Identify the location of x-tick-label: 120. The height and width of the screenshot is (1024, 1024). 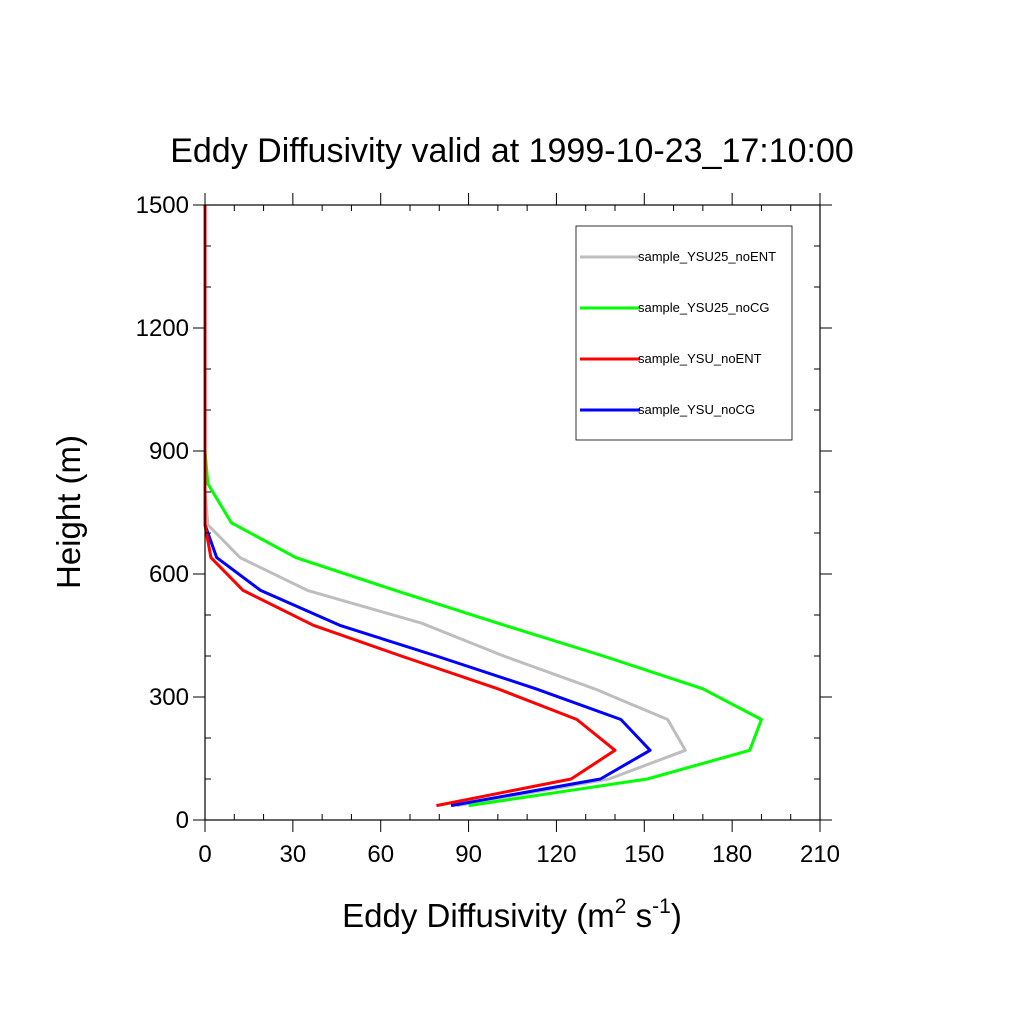
(556, 854).